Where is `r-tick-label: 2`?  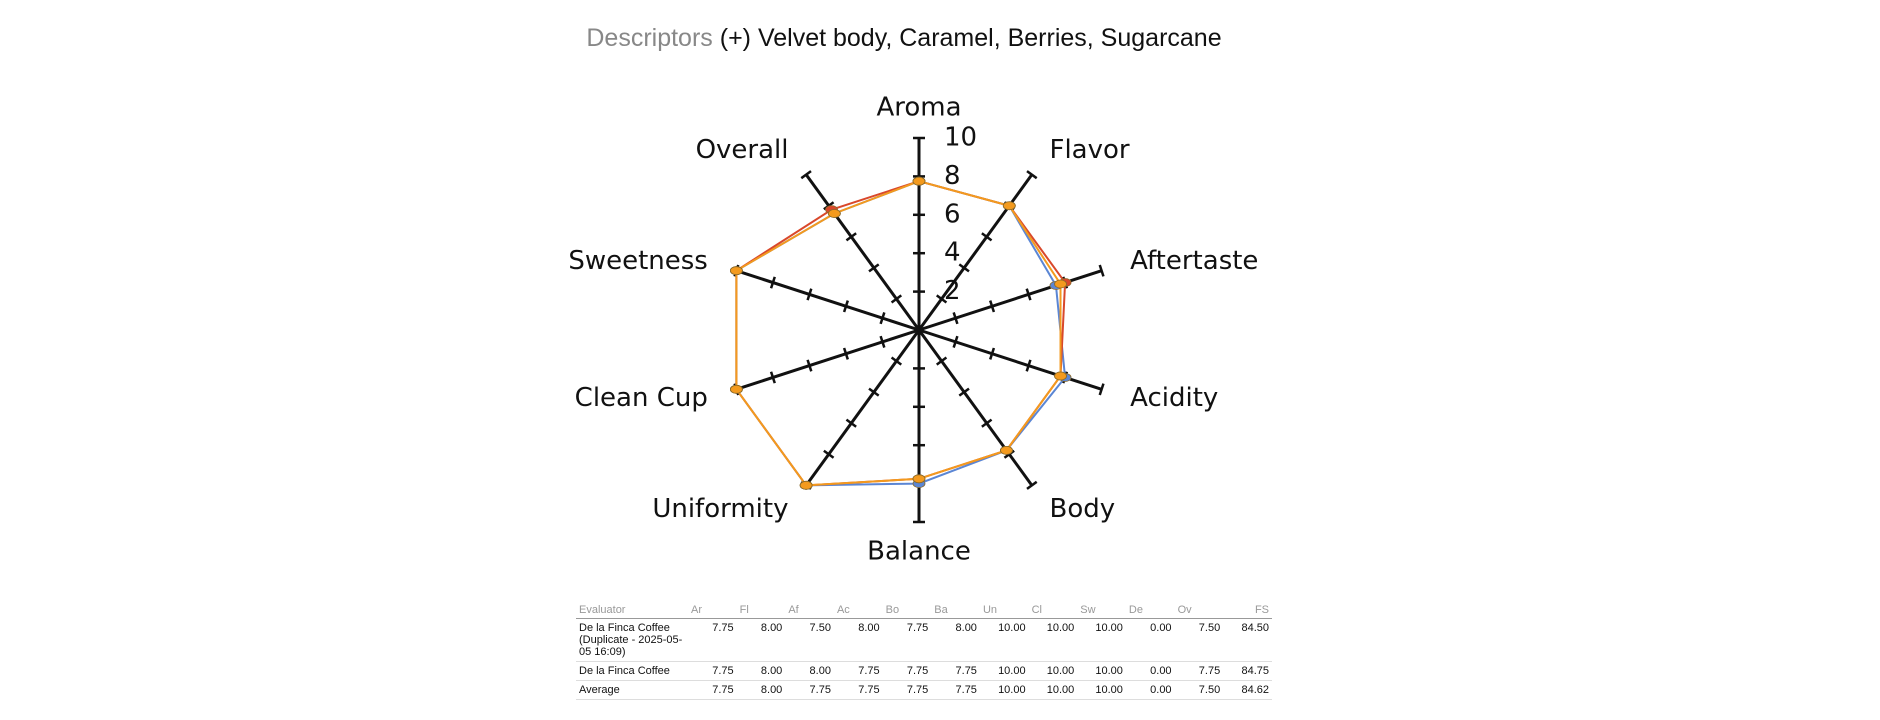
r-tick-label: 2 is located at coordinates (952, 291).